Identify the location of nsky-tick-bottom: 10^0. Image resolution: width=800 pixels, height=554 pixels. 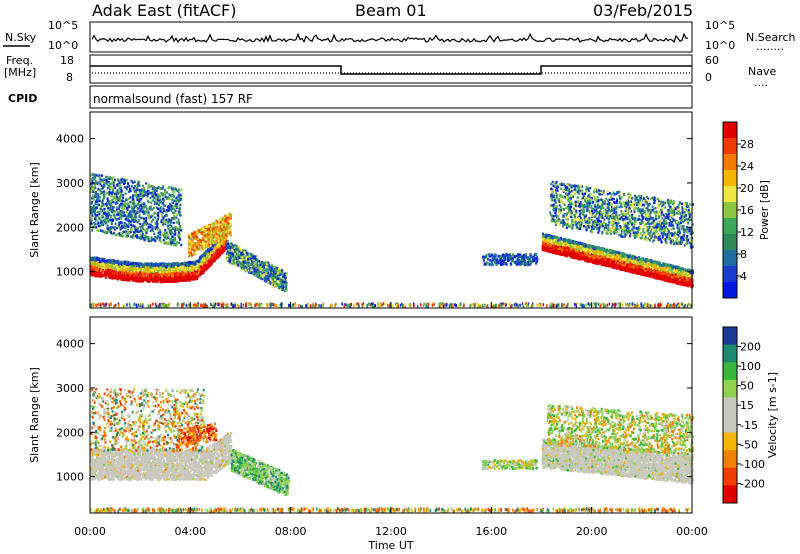
(63, 45).